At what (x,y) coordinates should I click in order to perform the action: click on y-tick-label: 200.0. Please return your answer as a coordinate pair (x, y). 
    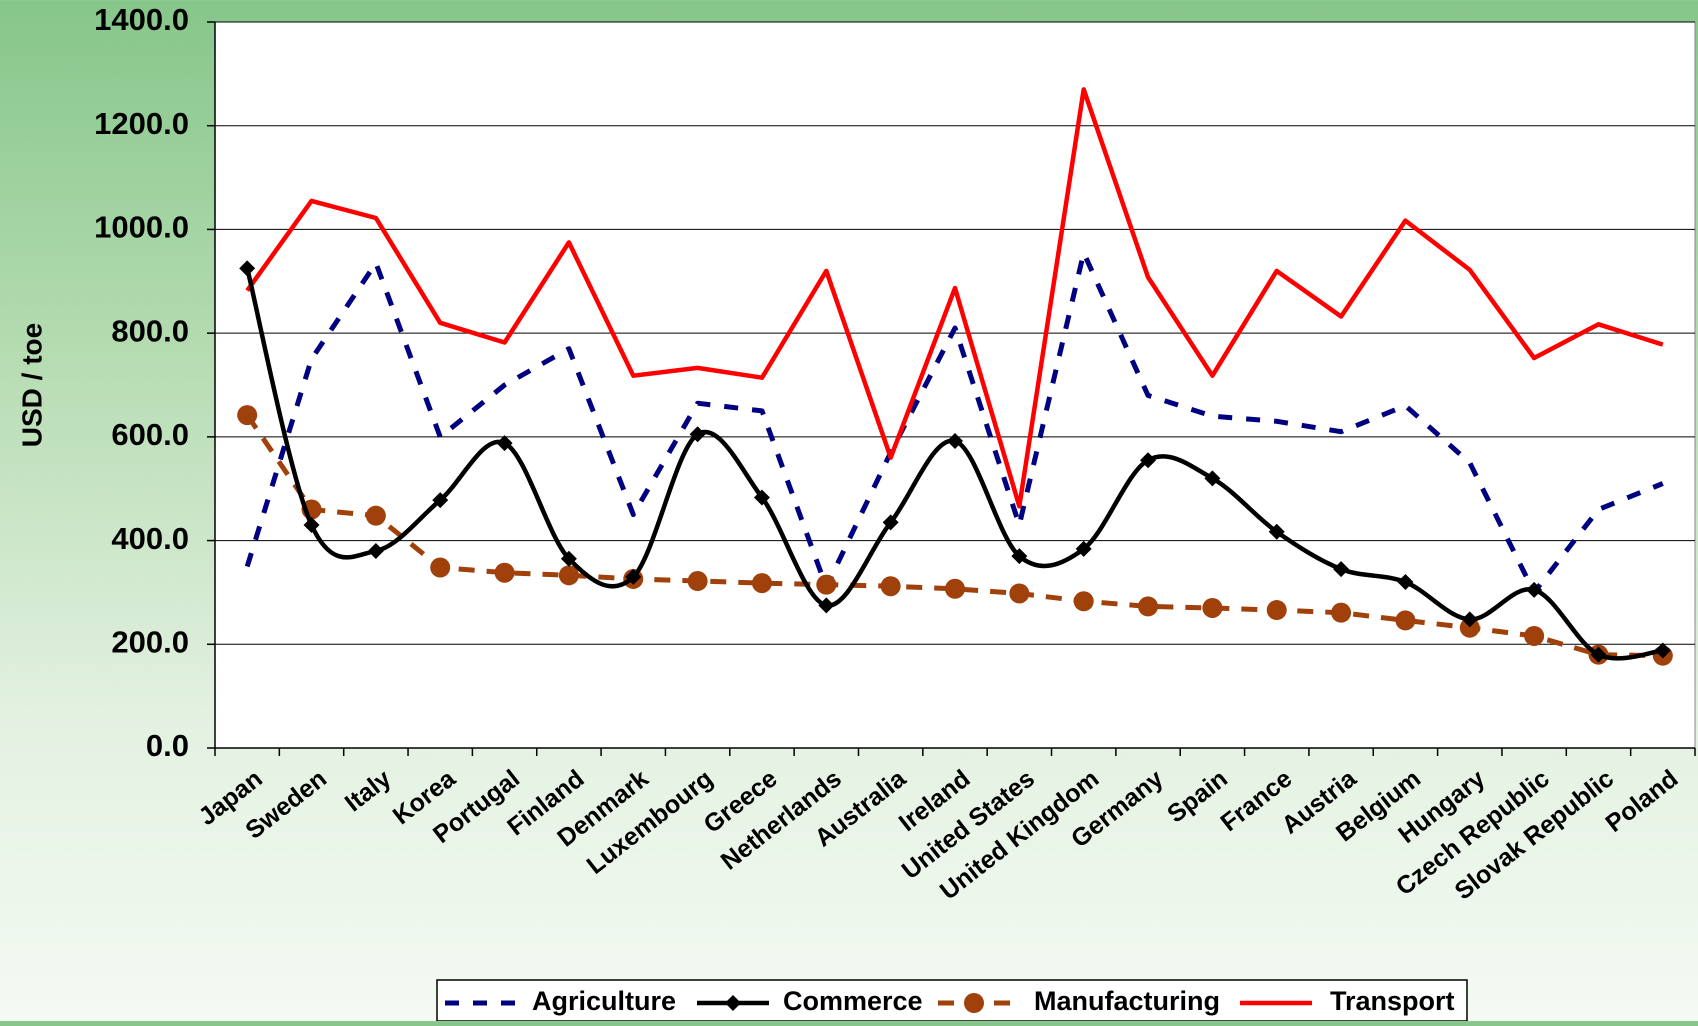
    Looking at the image, I should click on (150, 641).